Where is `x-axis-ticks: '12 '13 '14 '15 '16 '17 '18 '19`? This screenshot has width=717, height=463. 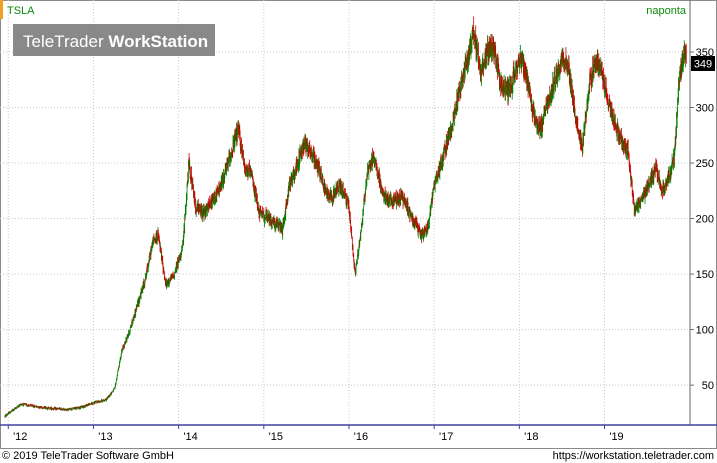 x-axis-ticks: '12 '13 '14 '15 '16 '17 '18 '19 is located at coordinates (315, 434).